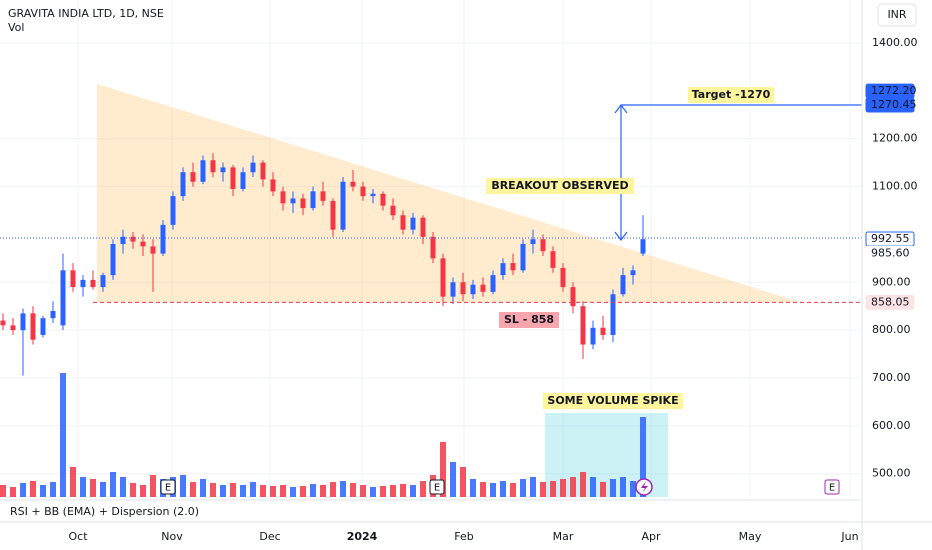  Describe the element at coordinates (891, 329) in the screenshot. I see `y-tick-label: 800.00` at that location.